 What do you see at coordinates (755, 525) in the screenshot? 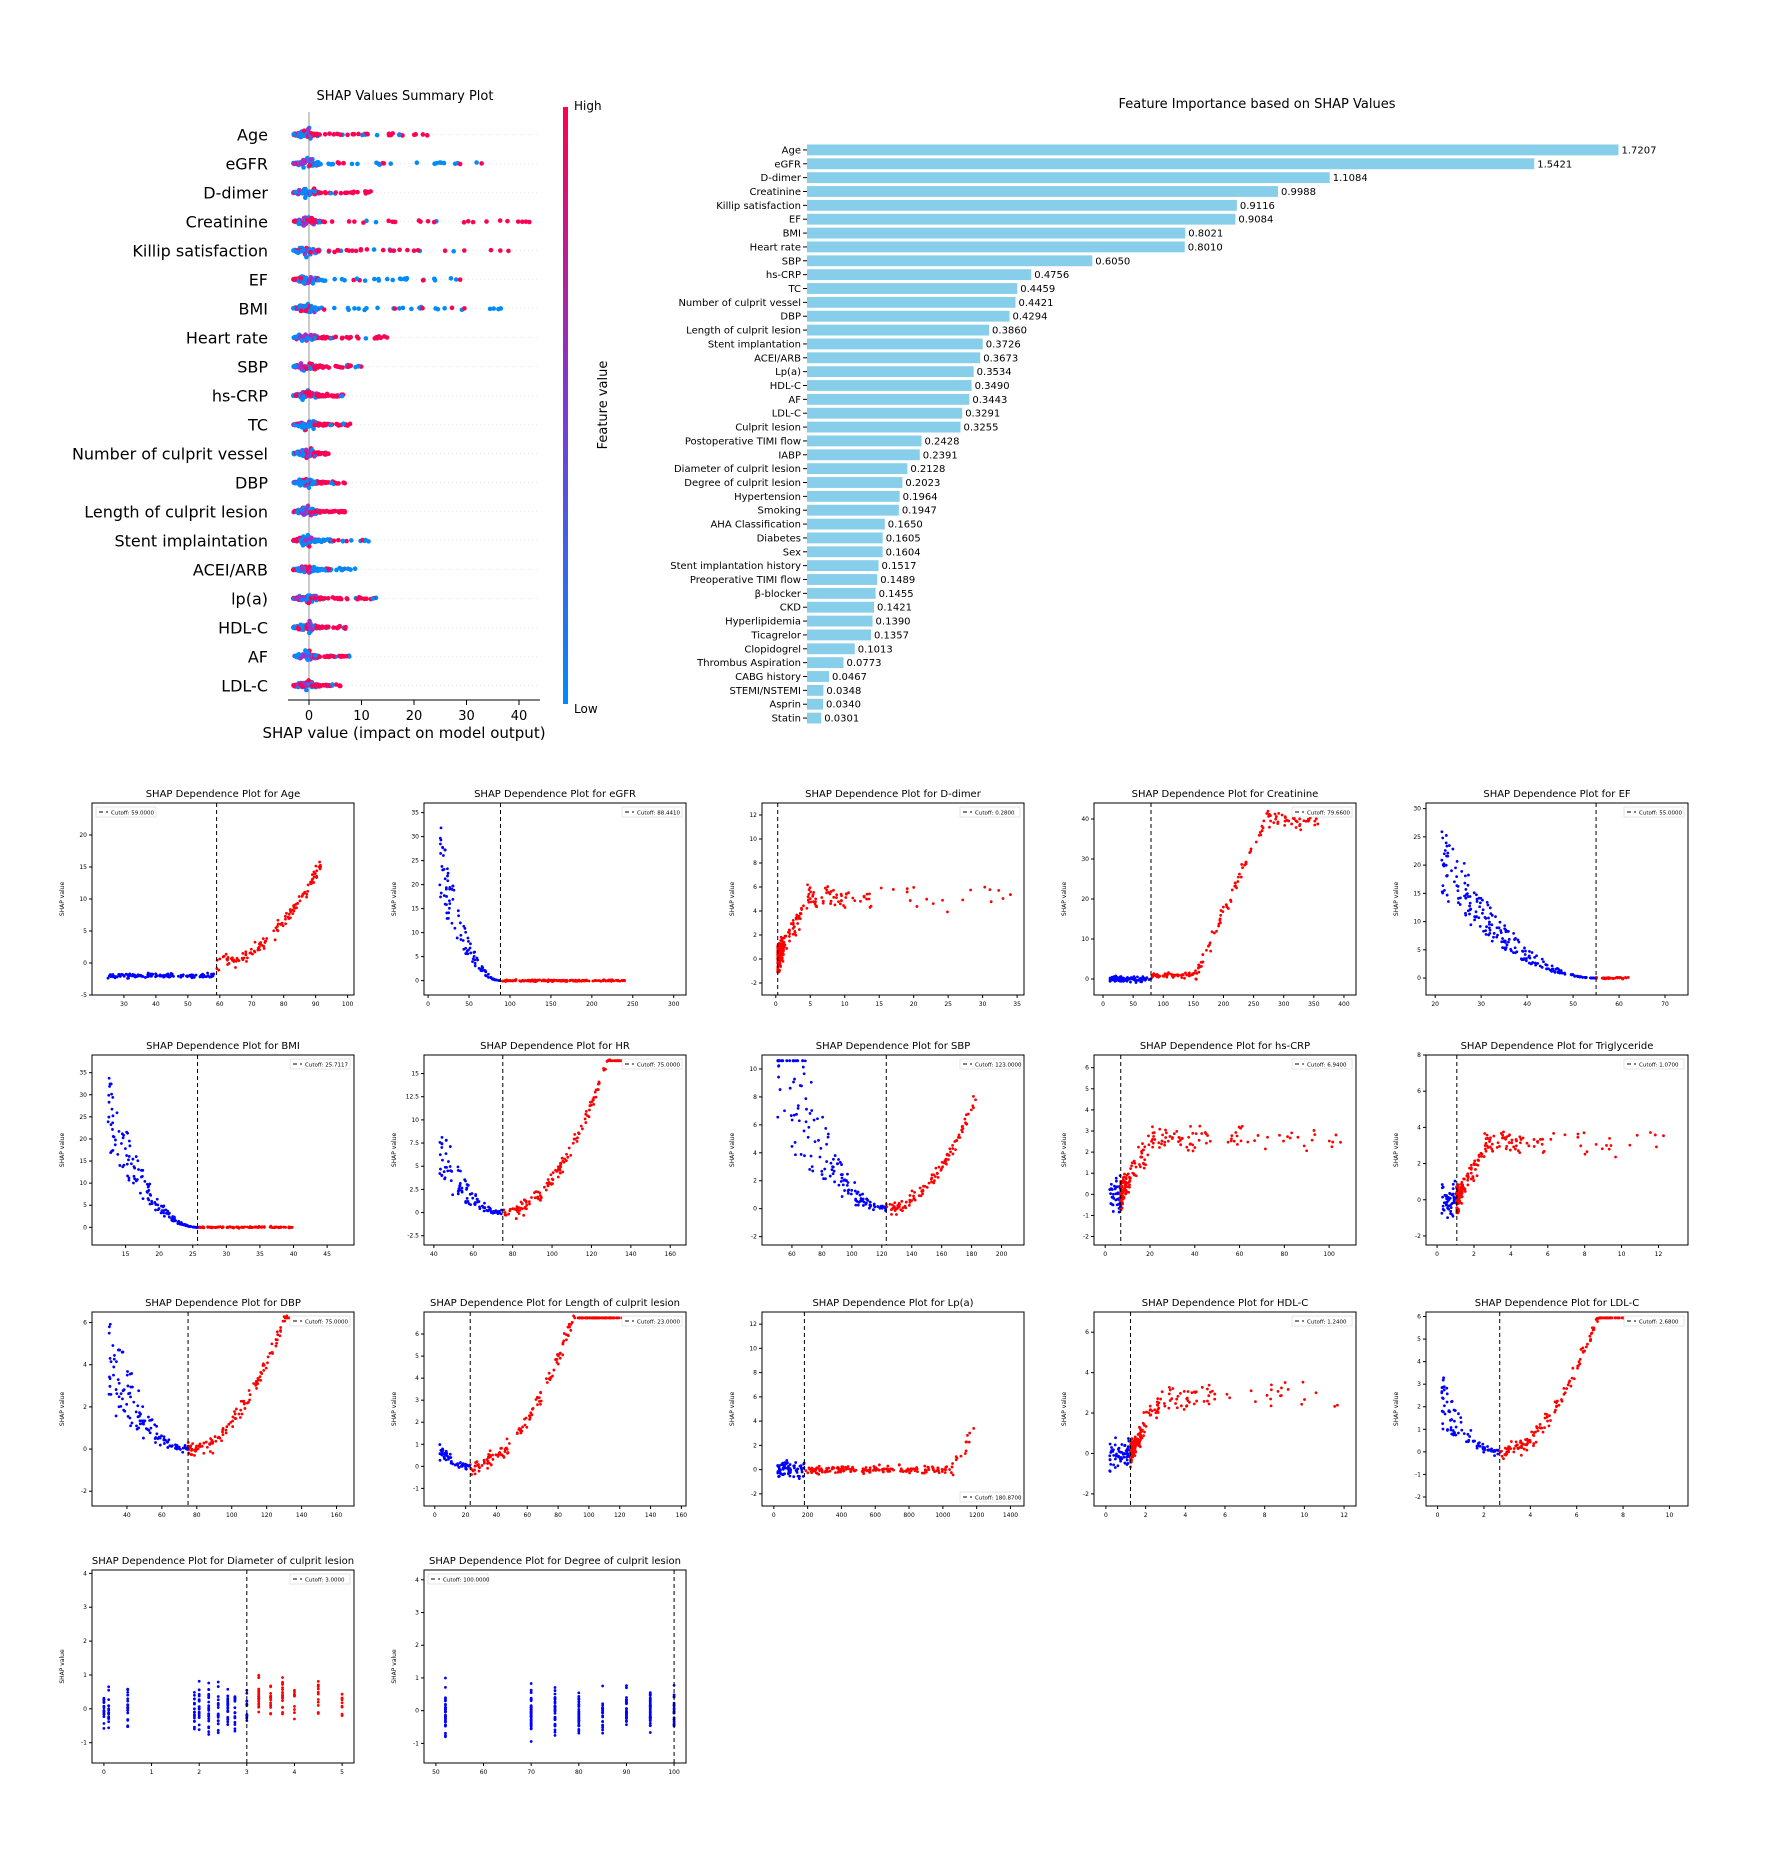
I see `bar-category-label: AHA Classification` at bounding box center [755, 525].